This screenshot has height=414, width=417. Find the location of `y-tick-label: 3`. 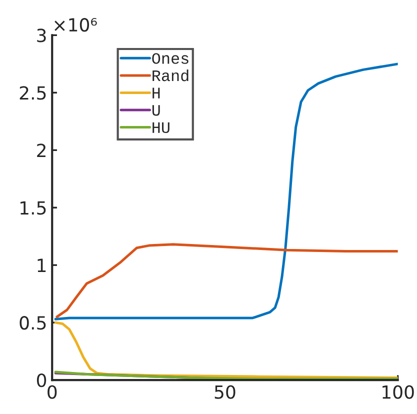

y-tick-label: 3 is located at coordinates (41, 35).